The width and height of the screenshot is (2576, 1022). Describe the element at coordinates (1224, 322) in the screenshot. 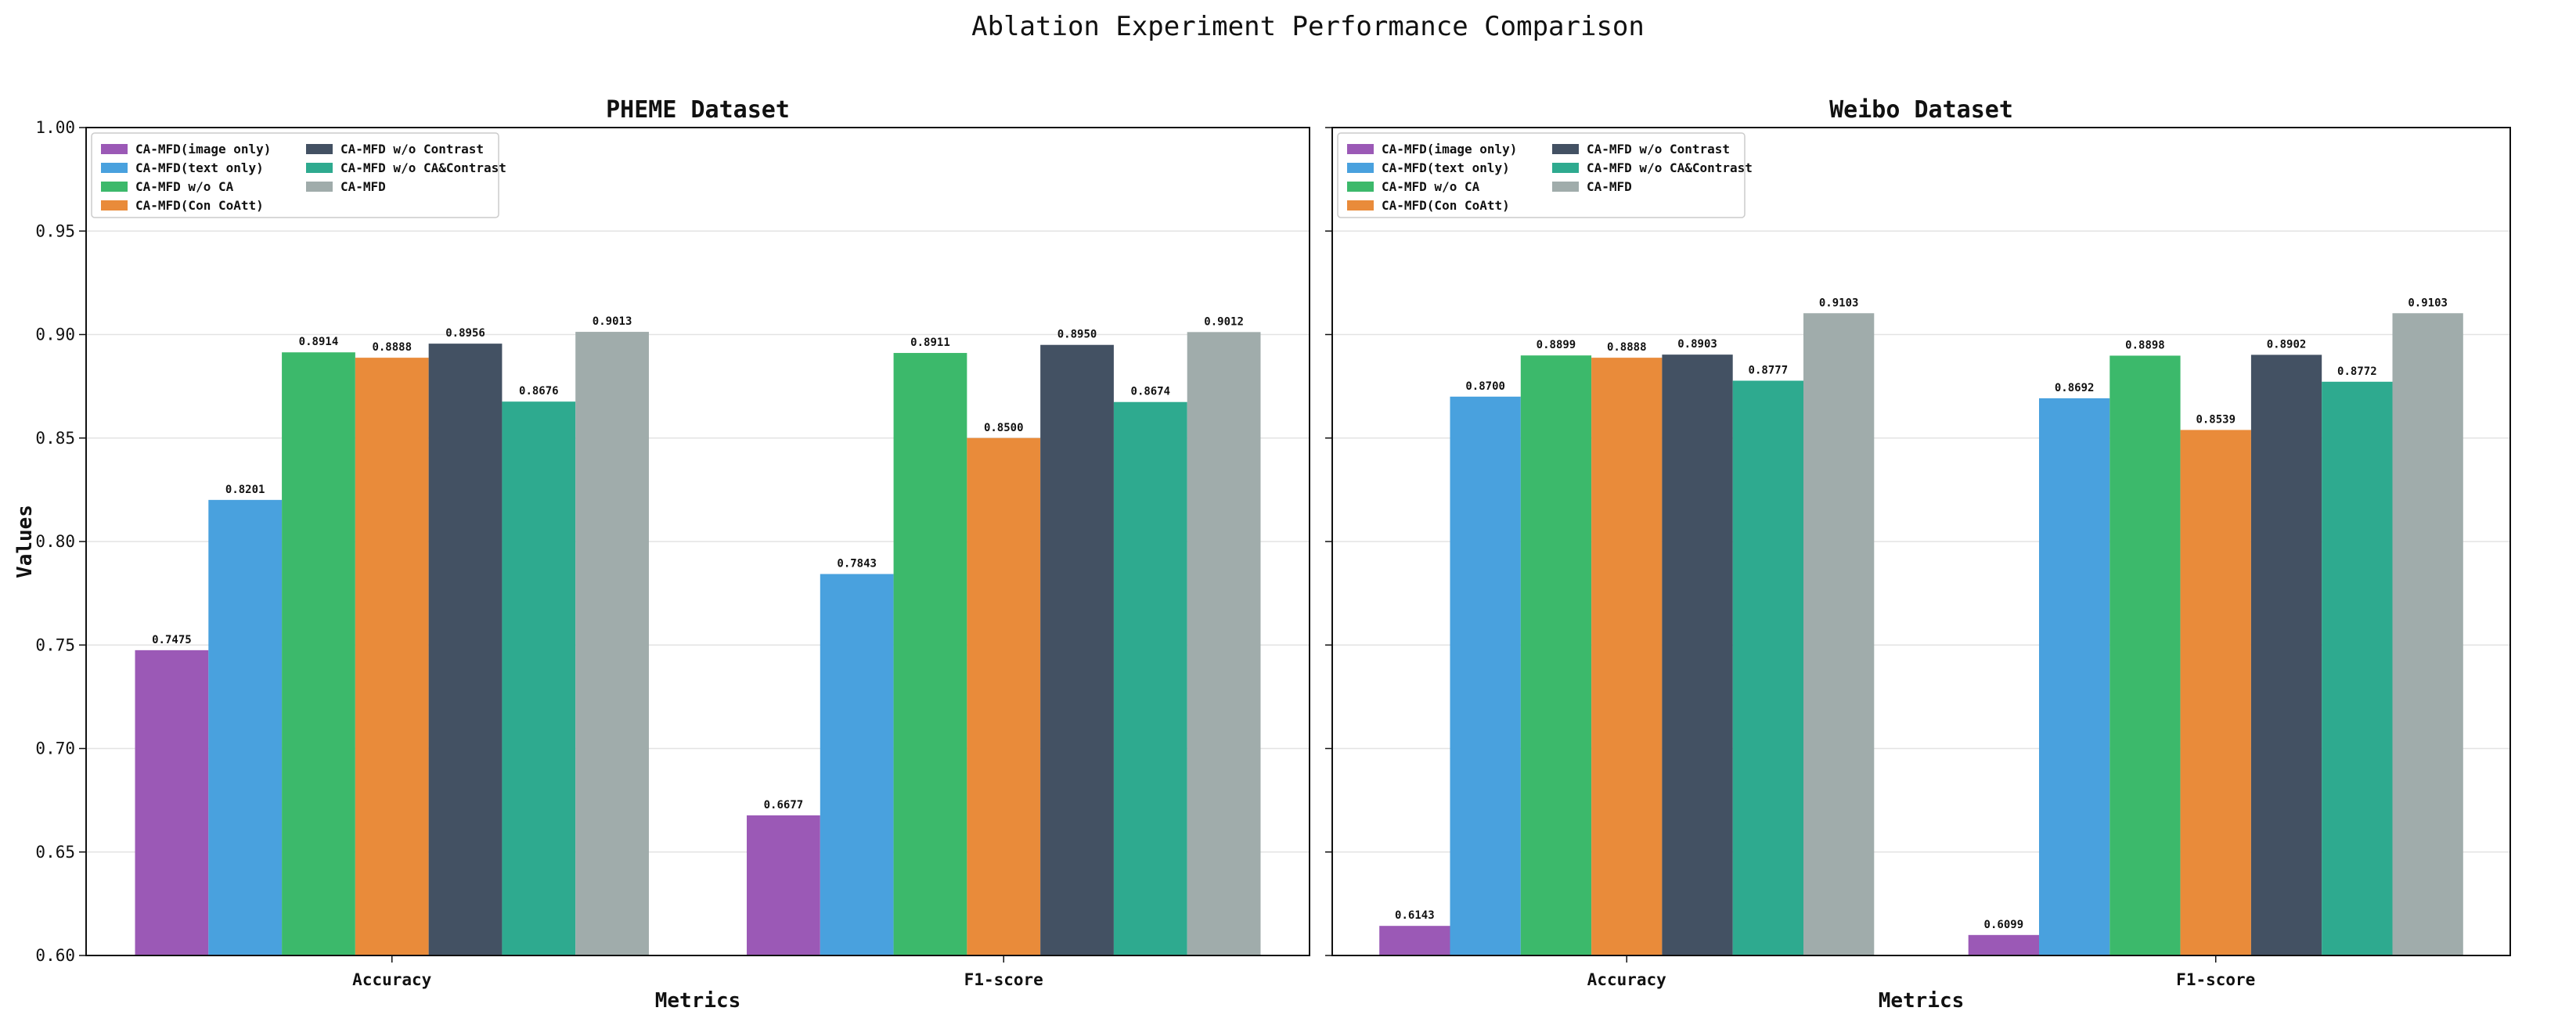

I see `data-label: 0.9012` at that location.